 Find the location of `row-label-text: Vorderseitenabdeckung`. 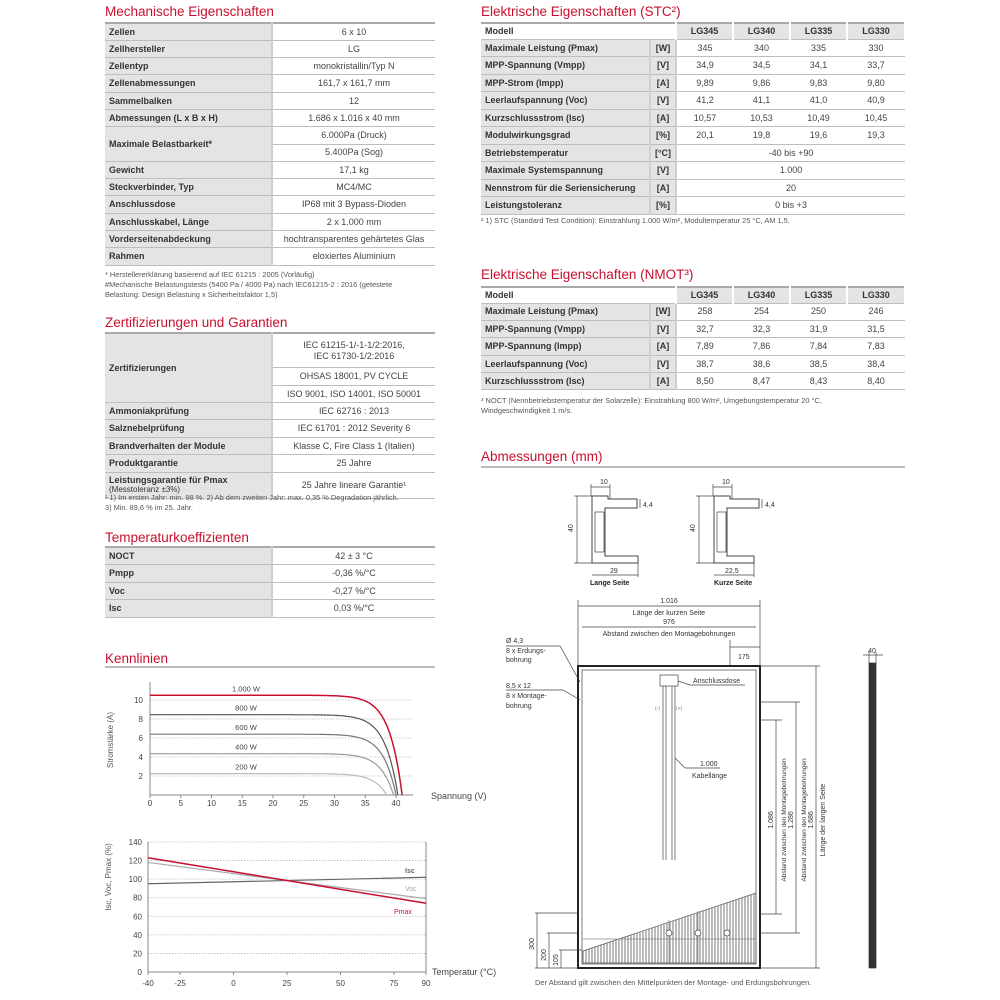

row-label-text: Vorderseitenabdeckung is located at coordinates (160, 238).